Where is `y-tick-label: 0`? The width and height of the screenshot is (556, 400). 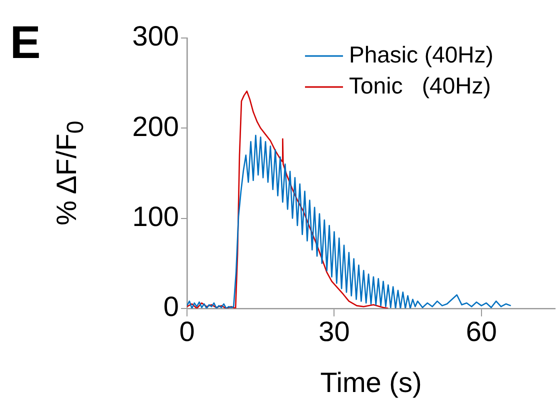 y-tick-label: 0 is located at coordinates (171, 306).